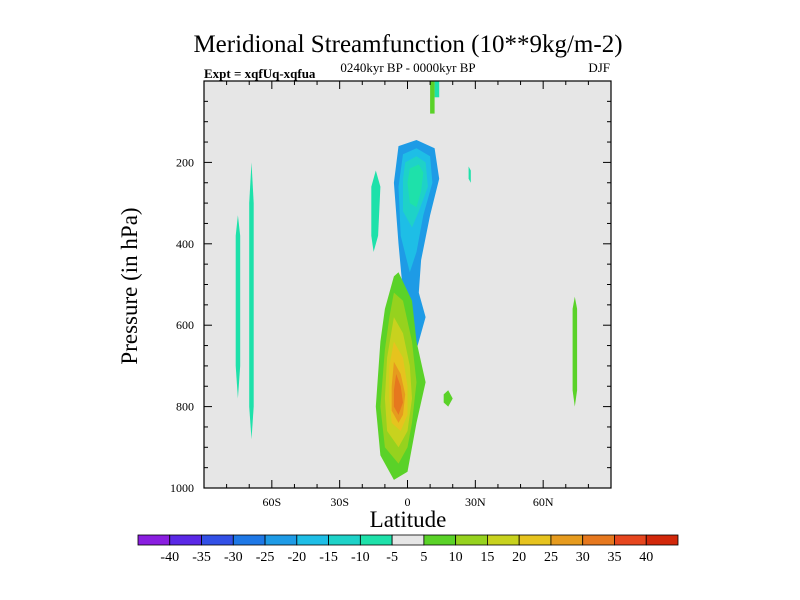 This screenshot has height=600, width=800. Describe the element at coordinates (185, 244) in the screenshot. I see `y-tick-label: 400` at that location.